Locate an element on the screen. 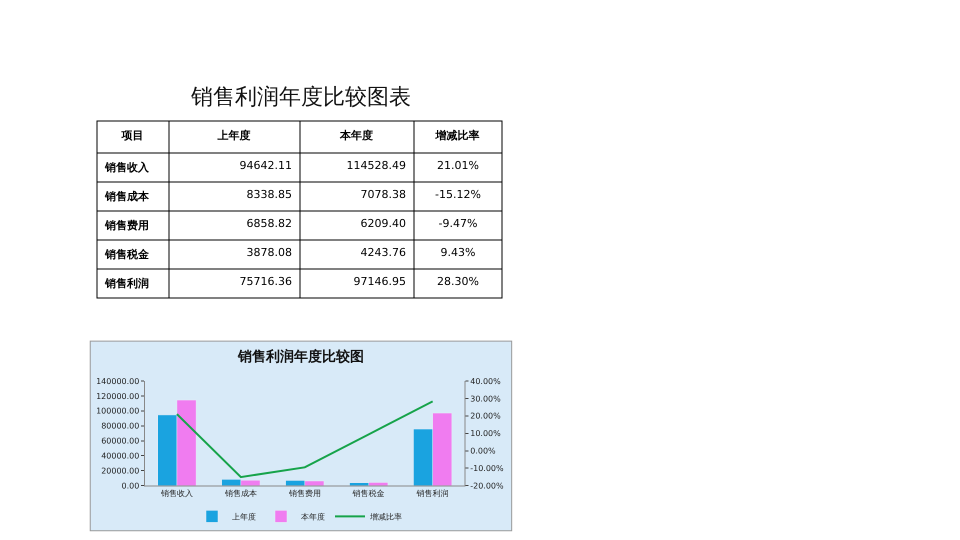 This screenshot has height=540, width=960. data-label: 4243.76 is located at coordinates (383, 253).